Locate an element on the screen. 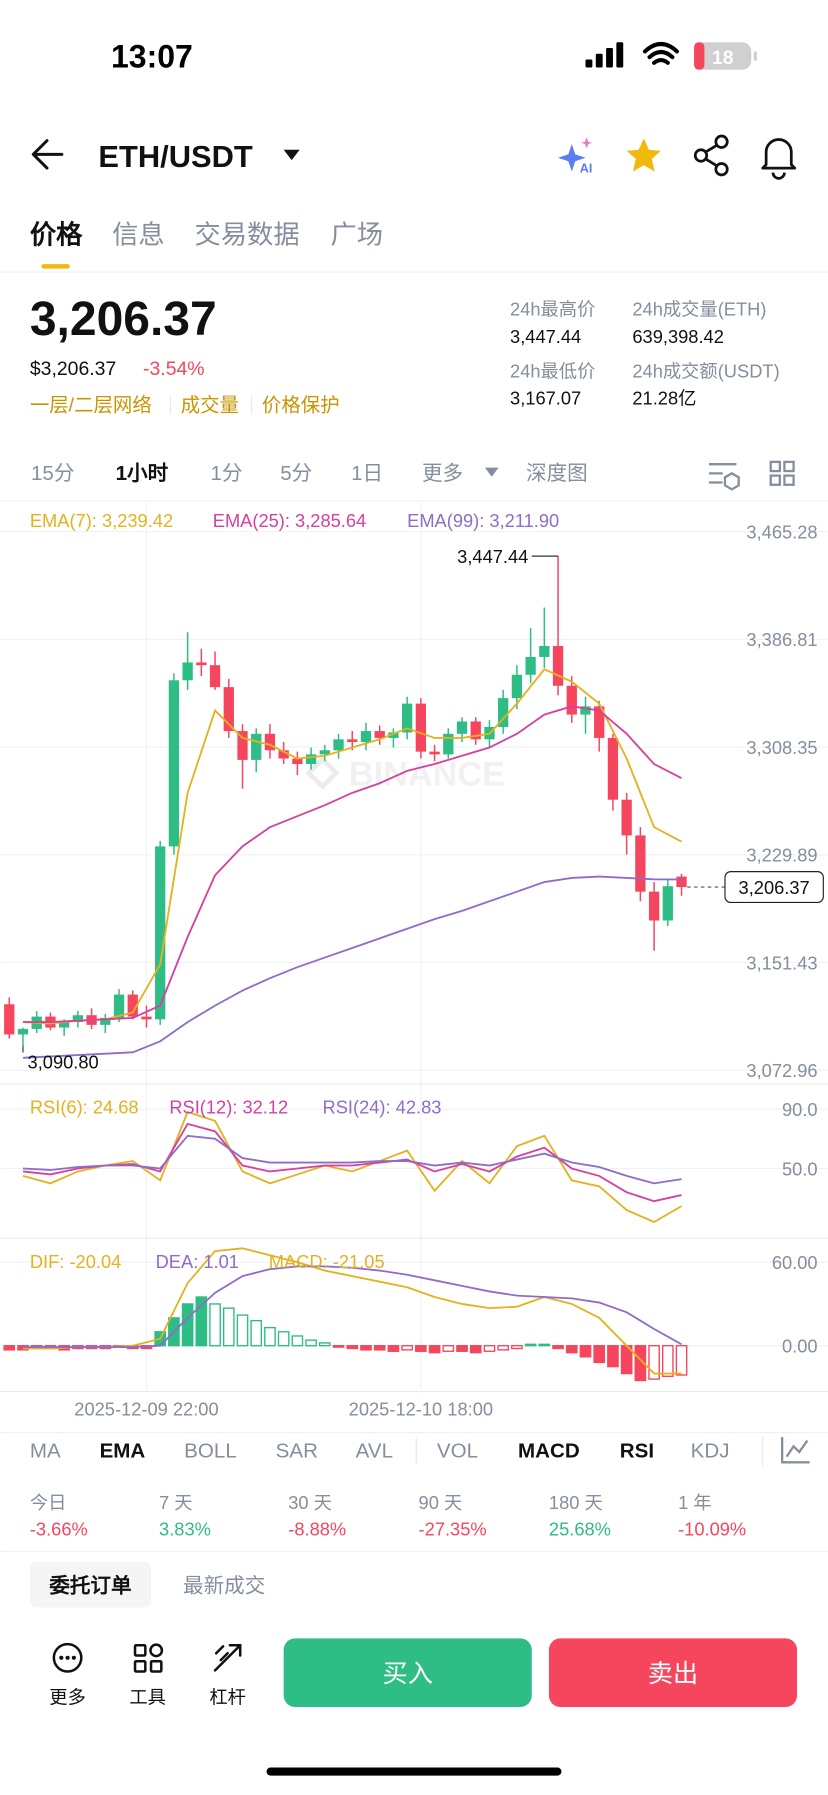 The width and height of the screenshot is (828, 1795). indicator-tab: MACD is located at coordinates (549, 1451).